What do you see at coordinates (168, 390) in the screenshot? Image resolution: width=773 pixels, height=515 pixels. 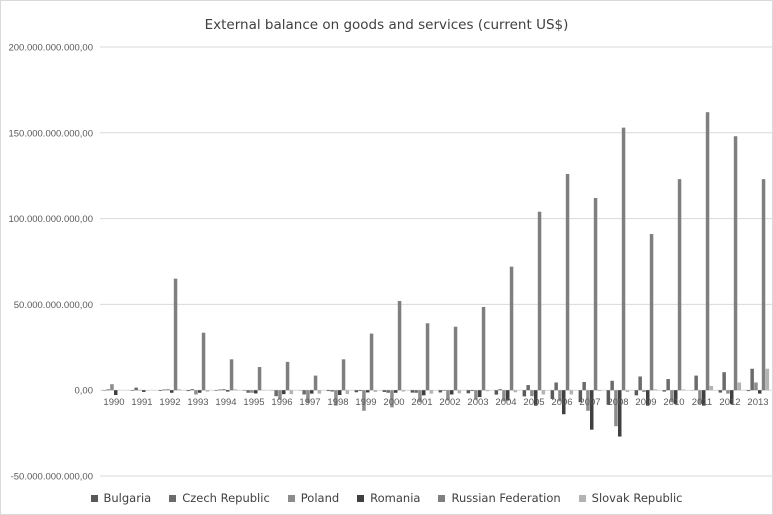 I see `bar-poland-1992` at bounding box center [168, 390].